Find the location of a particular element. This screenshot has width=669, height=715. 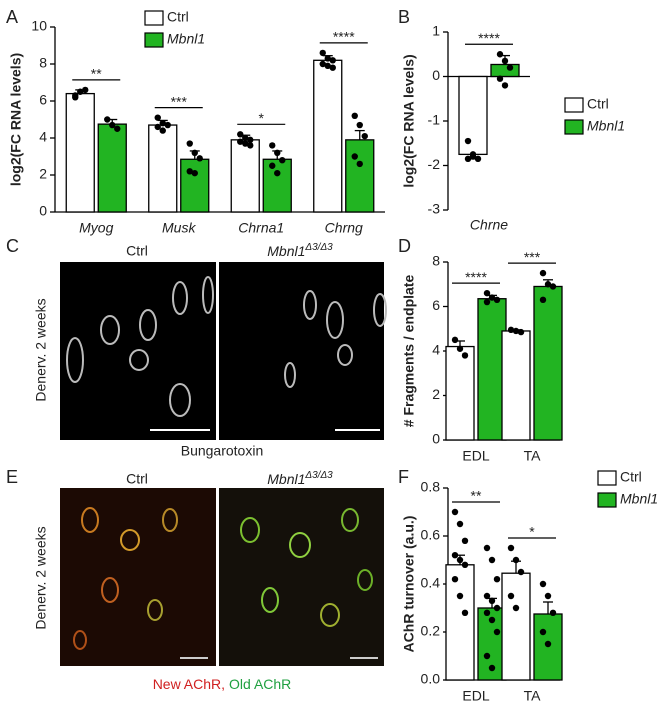

y-tick-label: 0.0 is located at coordinates (431, 679).